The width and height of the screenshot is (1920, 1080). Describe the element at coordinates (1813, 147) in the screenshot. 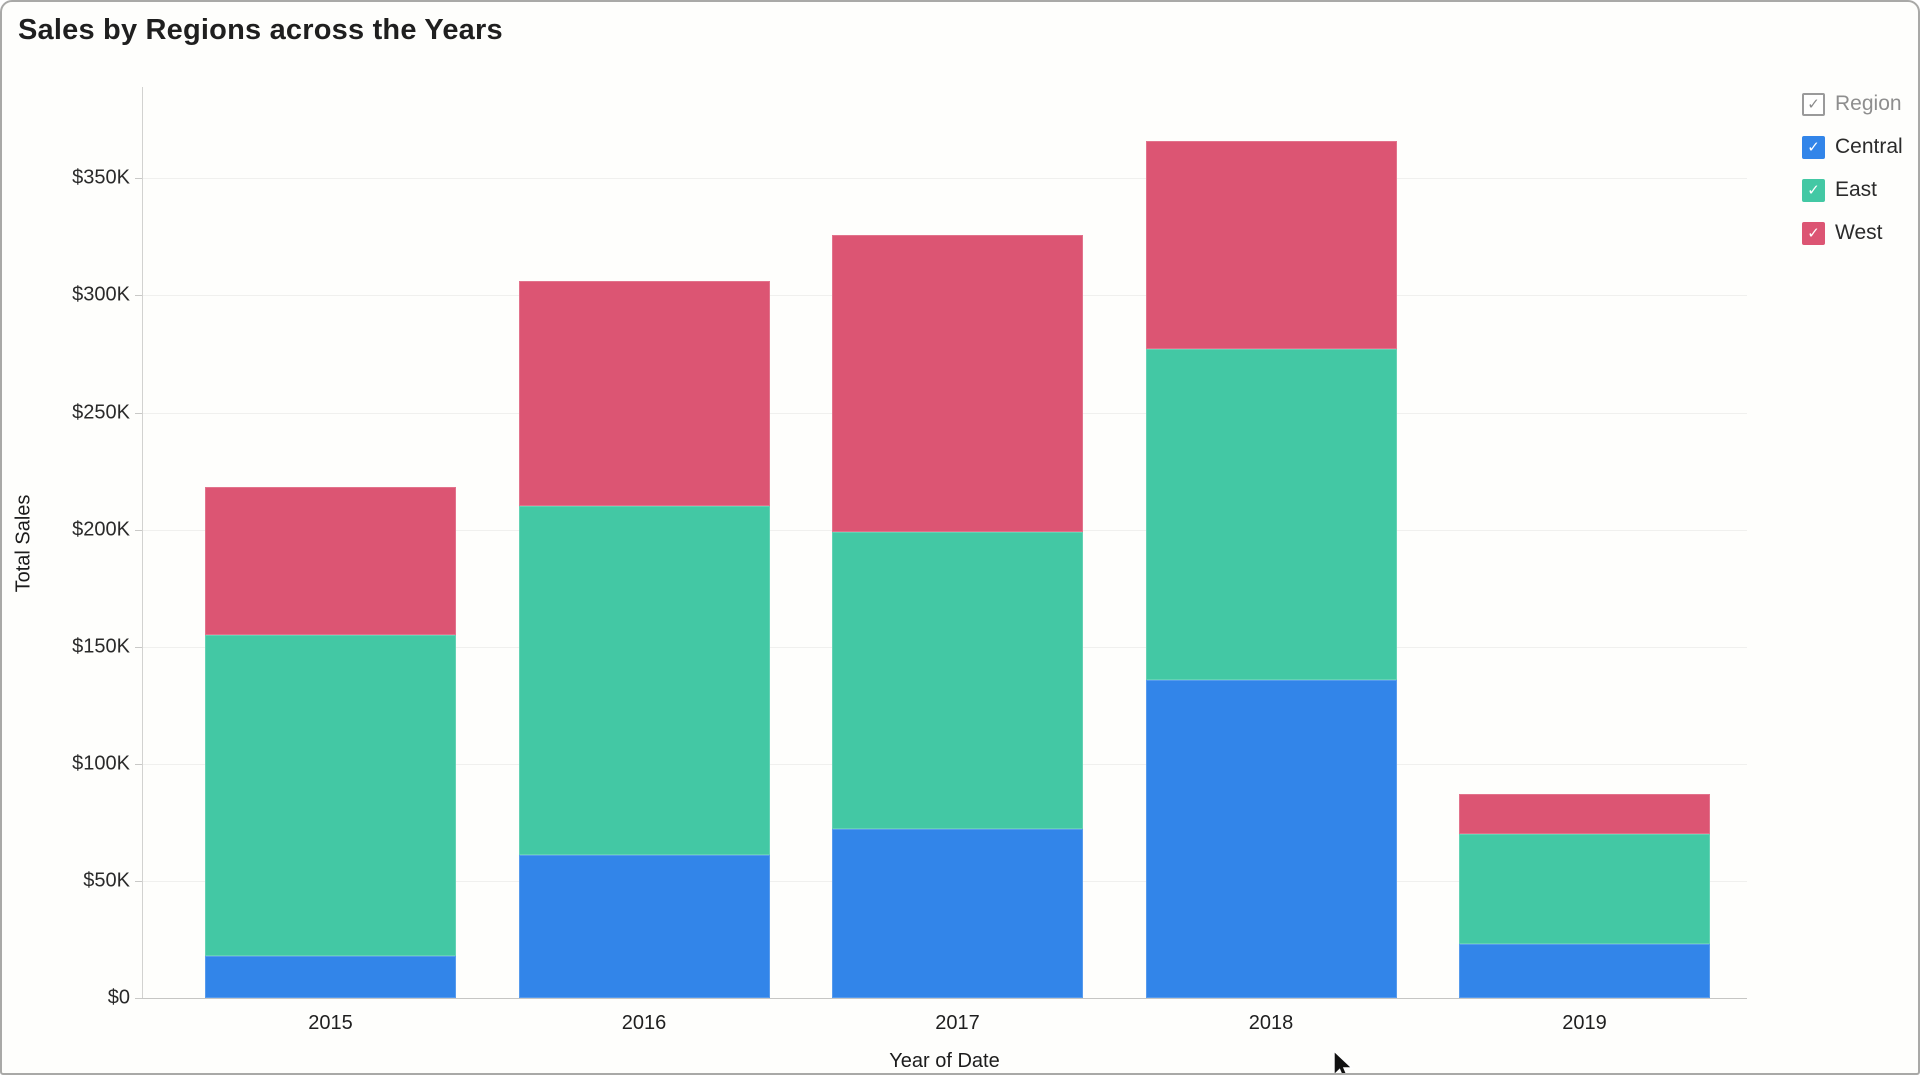

I see `legend-item-central-checkbox: ✓` at that location.